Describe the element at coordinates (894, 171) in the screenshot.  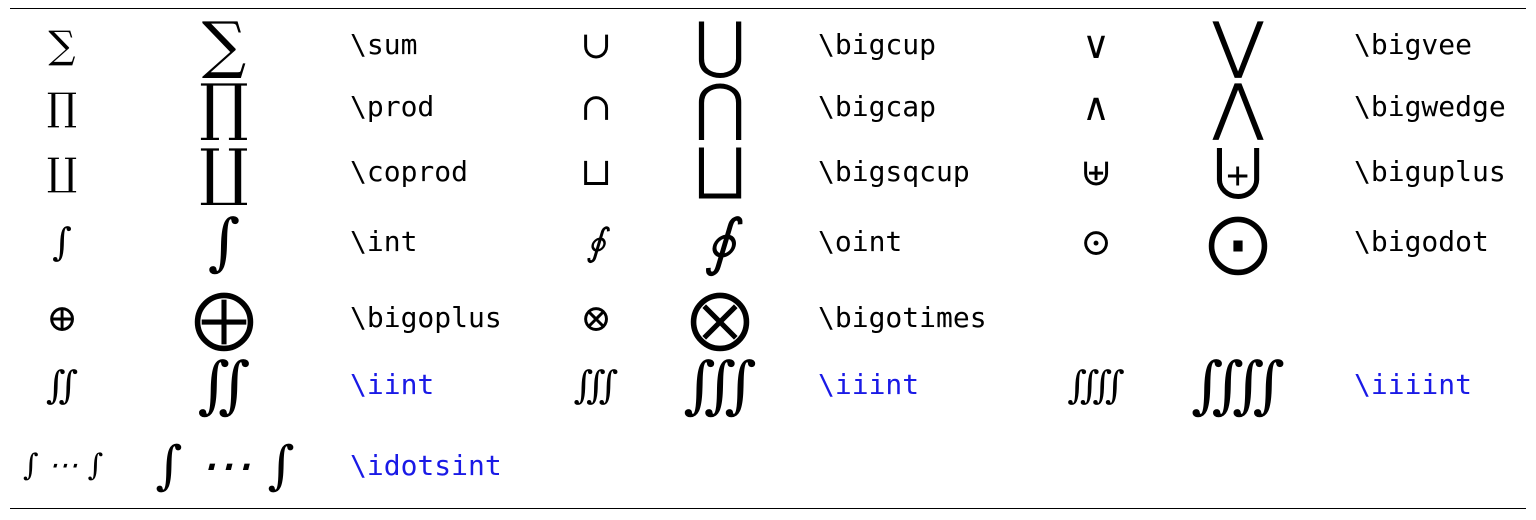
I see `latex-command: \bigsqcup` at that location.